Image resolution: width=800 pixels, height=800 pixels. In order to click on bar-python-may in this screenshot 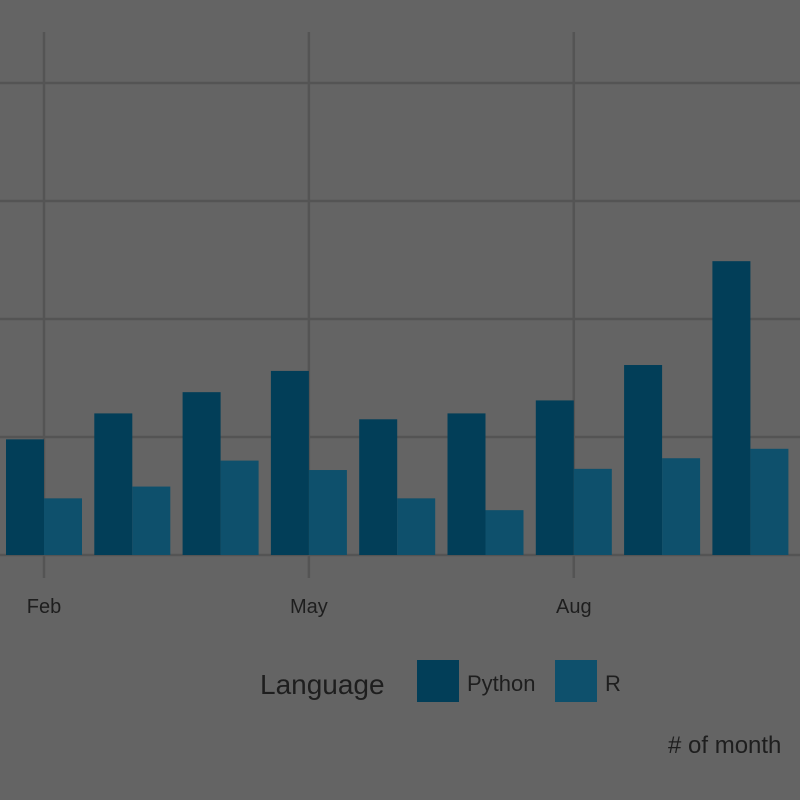, I will do `click(289, 462)`.